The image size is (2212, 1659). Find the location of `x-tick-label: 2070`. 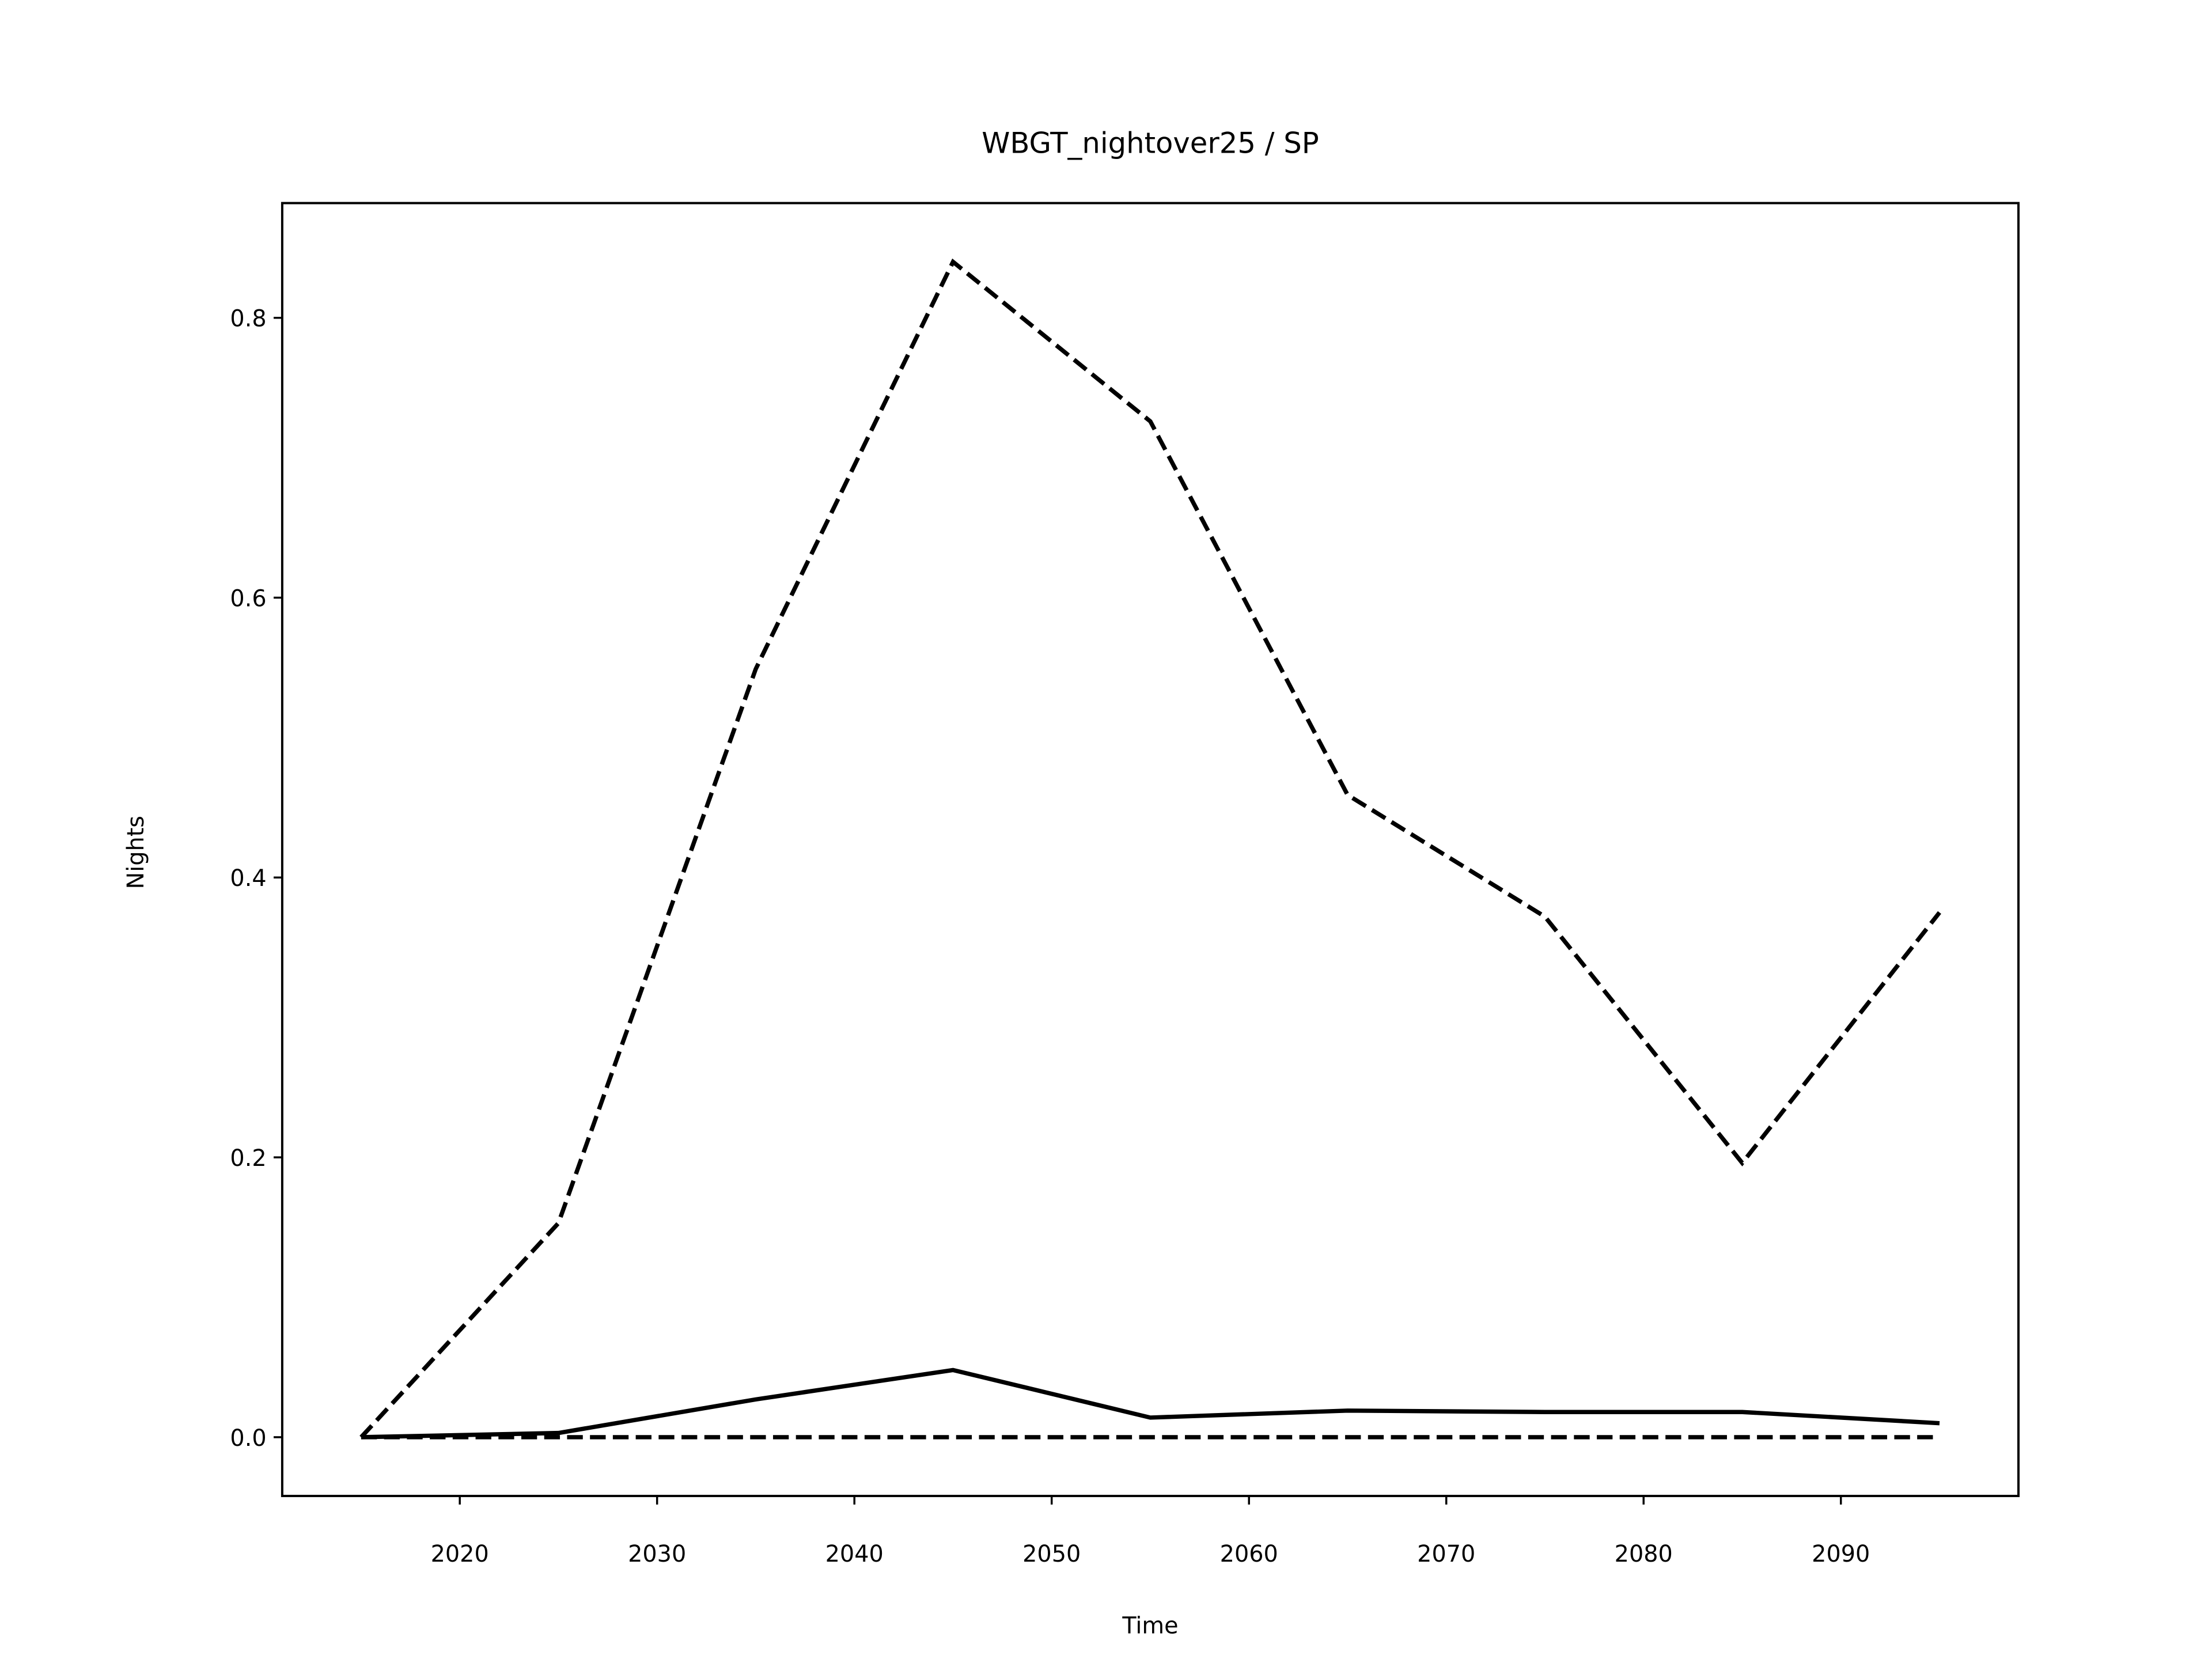

x-tick-label: 2070 is located at coordinates (1446, 1554).